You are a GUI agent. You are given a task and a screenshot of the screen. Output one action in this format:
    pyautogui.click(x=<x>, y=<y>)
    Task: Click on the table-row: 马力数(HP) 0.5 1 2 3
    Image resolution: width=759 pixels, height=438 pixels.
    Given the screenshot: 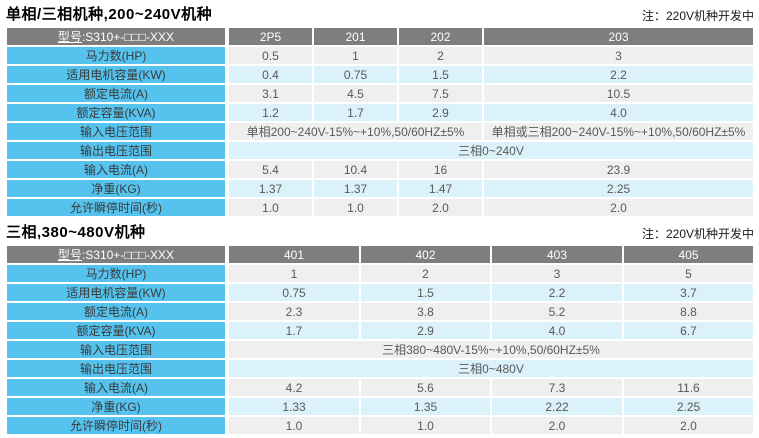 What is the action you would take?
    pyautogui.click(x=380, y=55)
    